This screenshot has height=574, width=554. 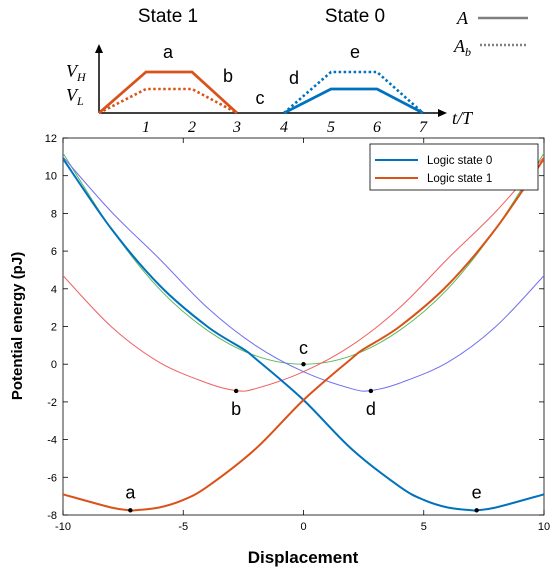 I want to click on x-tick-label-0: -10, so click(x=63, y=527).